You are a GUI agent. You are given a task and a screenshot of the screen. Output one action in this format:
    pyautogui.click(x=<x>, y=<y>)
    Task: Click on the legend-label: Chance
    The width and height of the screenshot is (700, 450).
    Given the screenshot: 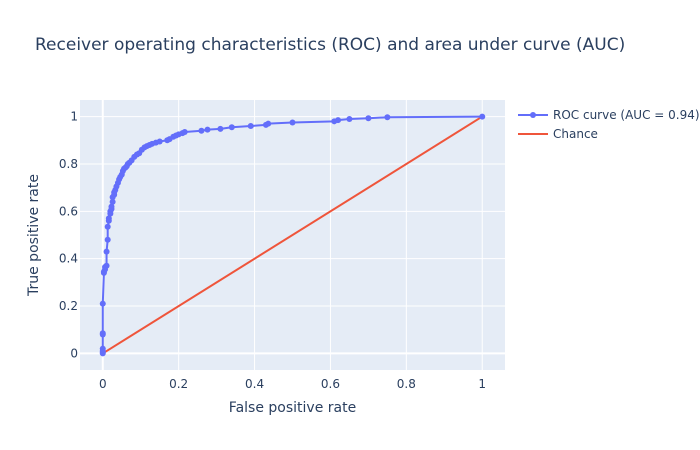 What is the action you would take?
    pyautogui.click(x=575, y=134)
    